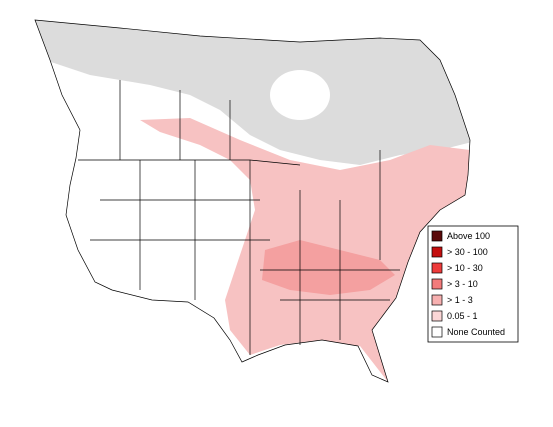 This screenshot has height=427, width=553. What do you see at coordinates (462, 316) in the screenshot?
I see `legend-label: 0.05 - 1` at bounding box center [462, 316].